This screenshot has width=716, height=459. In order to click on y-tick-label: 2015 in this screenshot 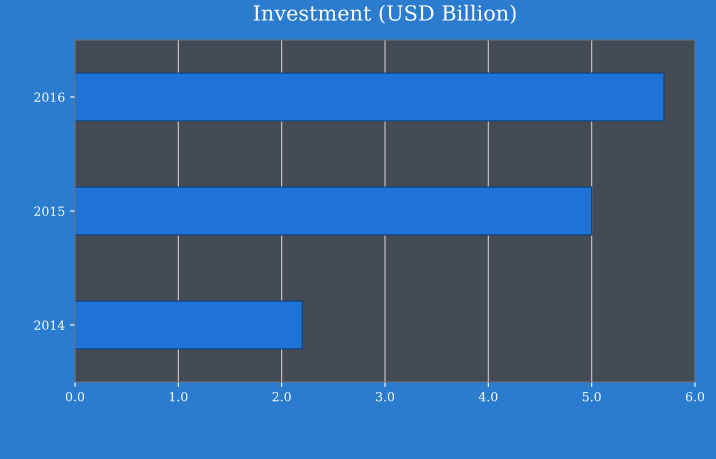, I will do `click(49, 211)`.